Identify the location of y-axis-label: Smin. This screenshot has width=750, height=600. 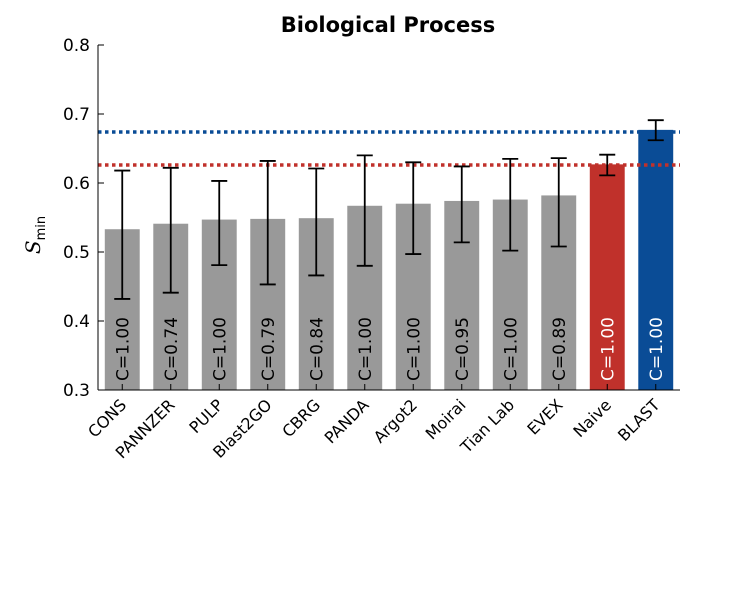
(35, 235).